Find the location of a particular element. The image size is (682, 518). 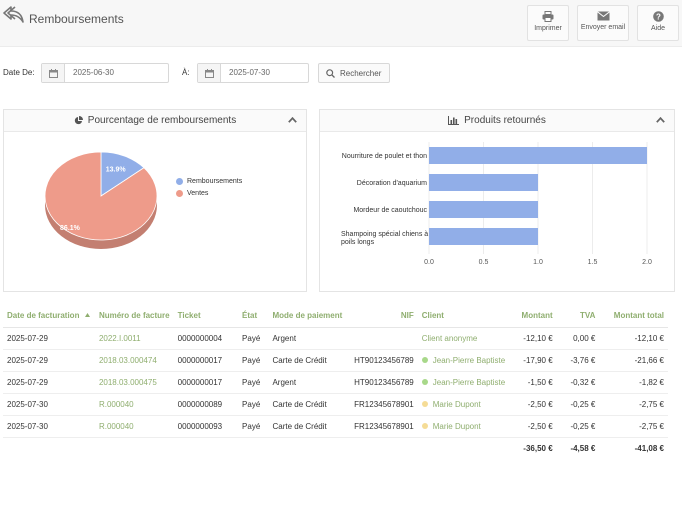

date-to-field: 2025-07-30 is located at coordinates (253, 73).